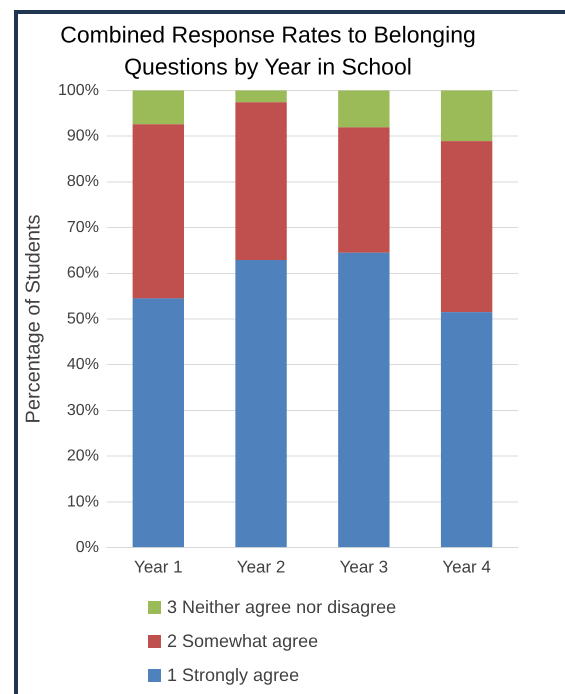 This screenshot has width=565, height=694. Describe the element at coordinates (82, 227) in the screenshot. I see `y-tick-label: 70%` at that location.